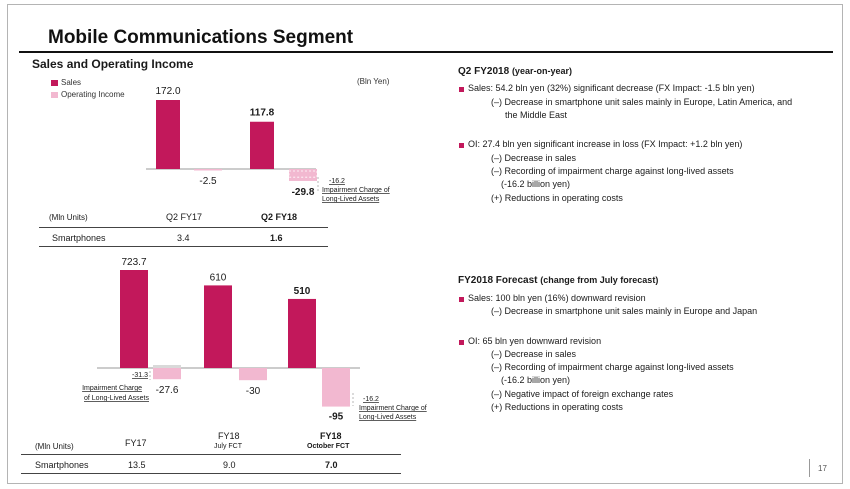 The height and width of the screenshot is (489, 850). I want to click on q2-oi-sub3: (-16.2 billion yen), so click(536, 184).